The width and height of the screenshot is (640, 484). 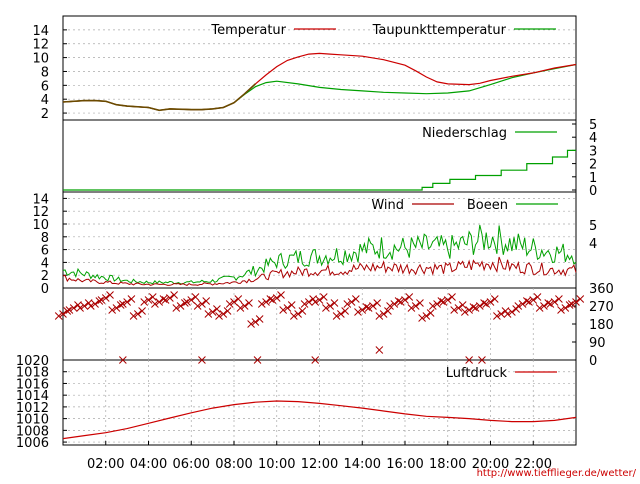 I want to click on temperature-tick-label: 12, so click(x=40, y=45).